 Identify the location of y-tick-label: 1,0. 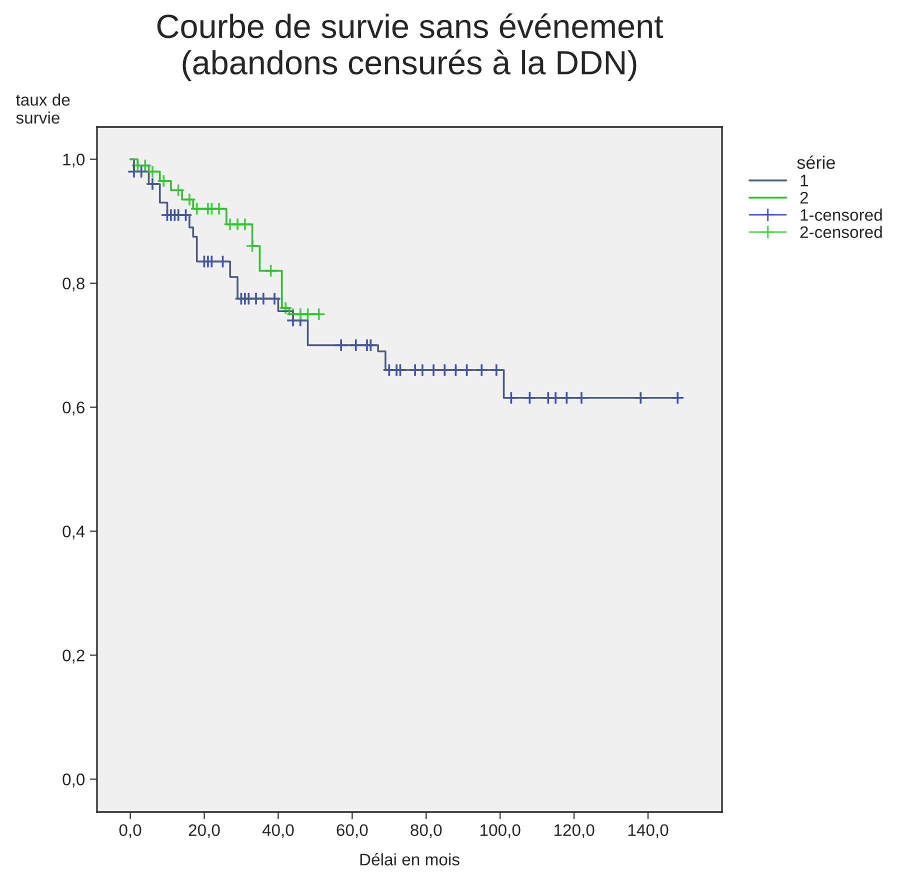
(74, 161).